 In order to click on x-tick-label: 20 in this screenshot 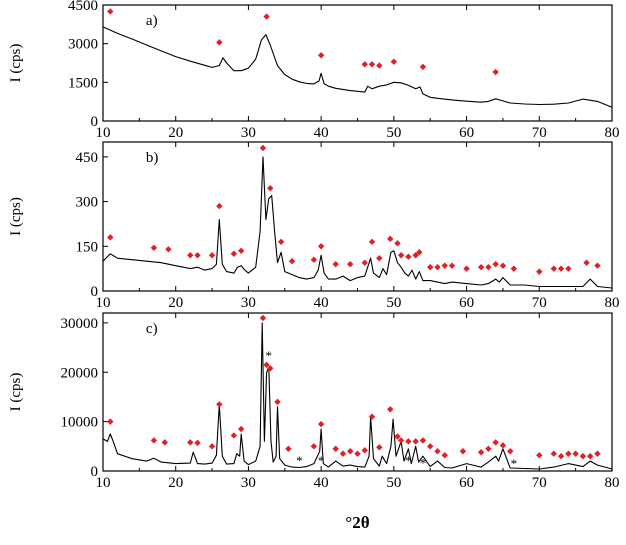, I will do `click(175, 483)`.